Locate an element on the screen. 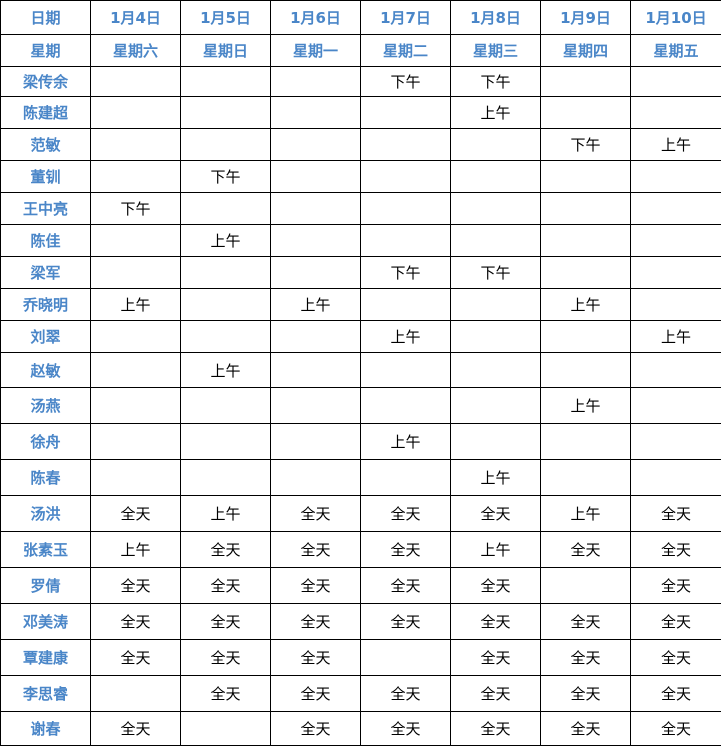 The image size is (721, 746). table-row: 王中亮下午 is located at coordinates (361, 209).